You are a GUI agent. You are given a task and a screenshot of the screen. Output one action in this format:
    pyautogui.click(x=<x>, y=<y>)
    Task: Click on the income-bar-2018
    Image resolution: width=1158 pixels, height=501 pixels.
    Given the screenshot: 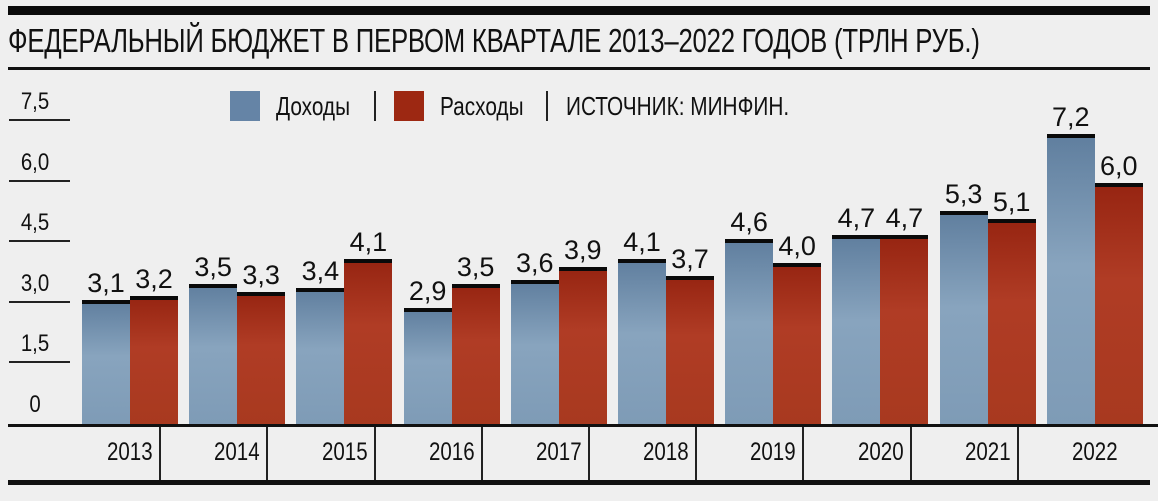 What is the action you would take?
    pyautogui.click(x=642, y=342)
    